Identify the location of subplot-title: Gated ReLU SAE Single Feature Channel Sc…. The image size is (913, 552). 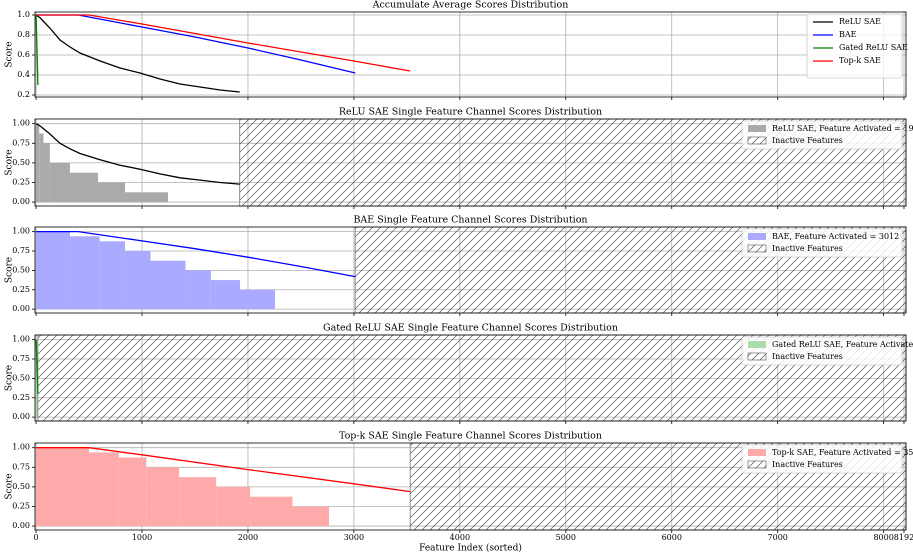
(470, 328).